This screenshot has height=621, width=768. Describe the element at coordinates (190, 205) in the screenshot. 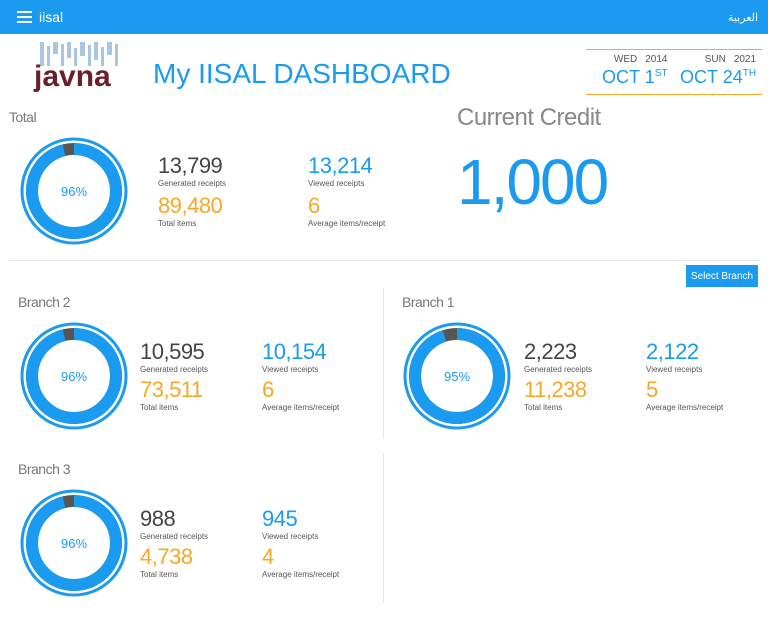

I see `total-items-value: 89,480` at that location.